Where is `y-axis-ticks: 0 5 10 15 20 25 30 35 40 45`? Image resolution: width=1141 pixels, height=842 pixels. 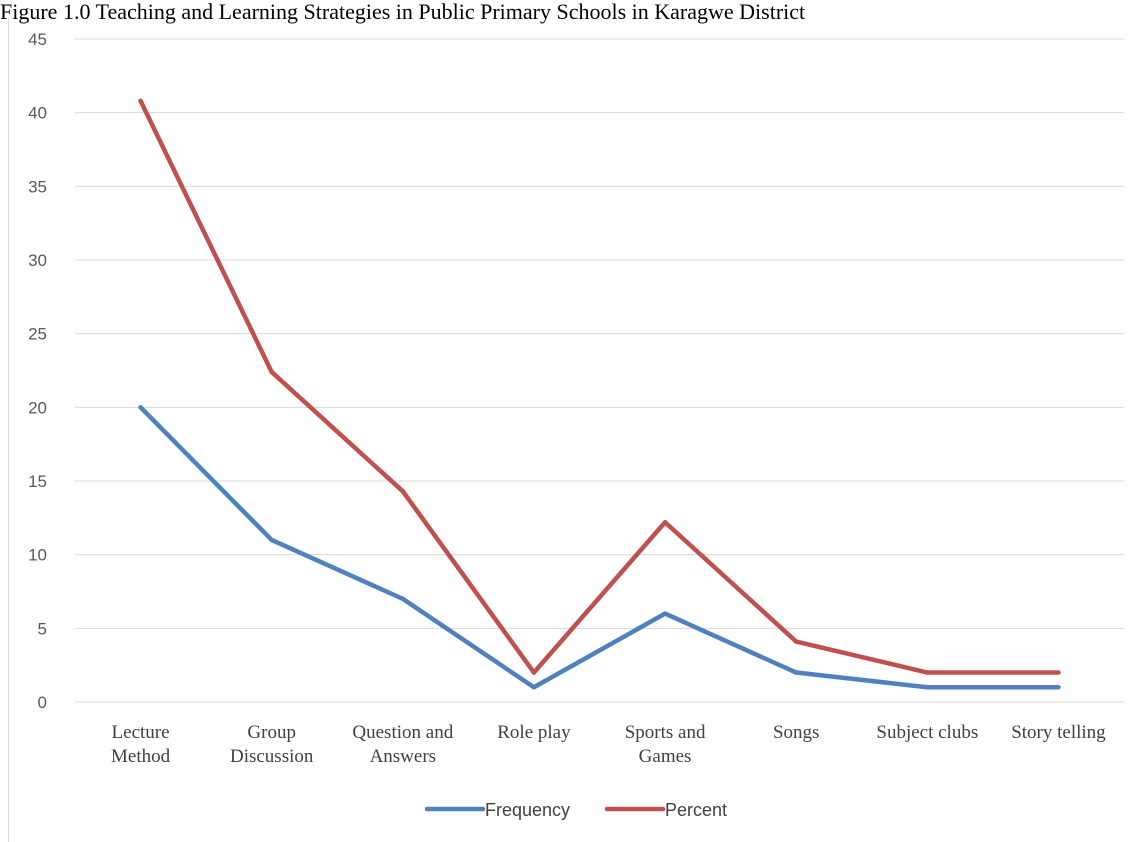 y-axis-ticks: 0 5 10 15 20 25 30 35 40 45 is located at coordinates (37, 371).